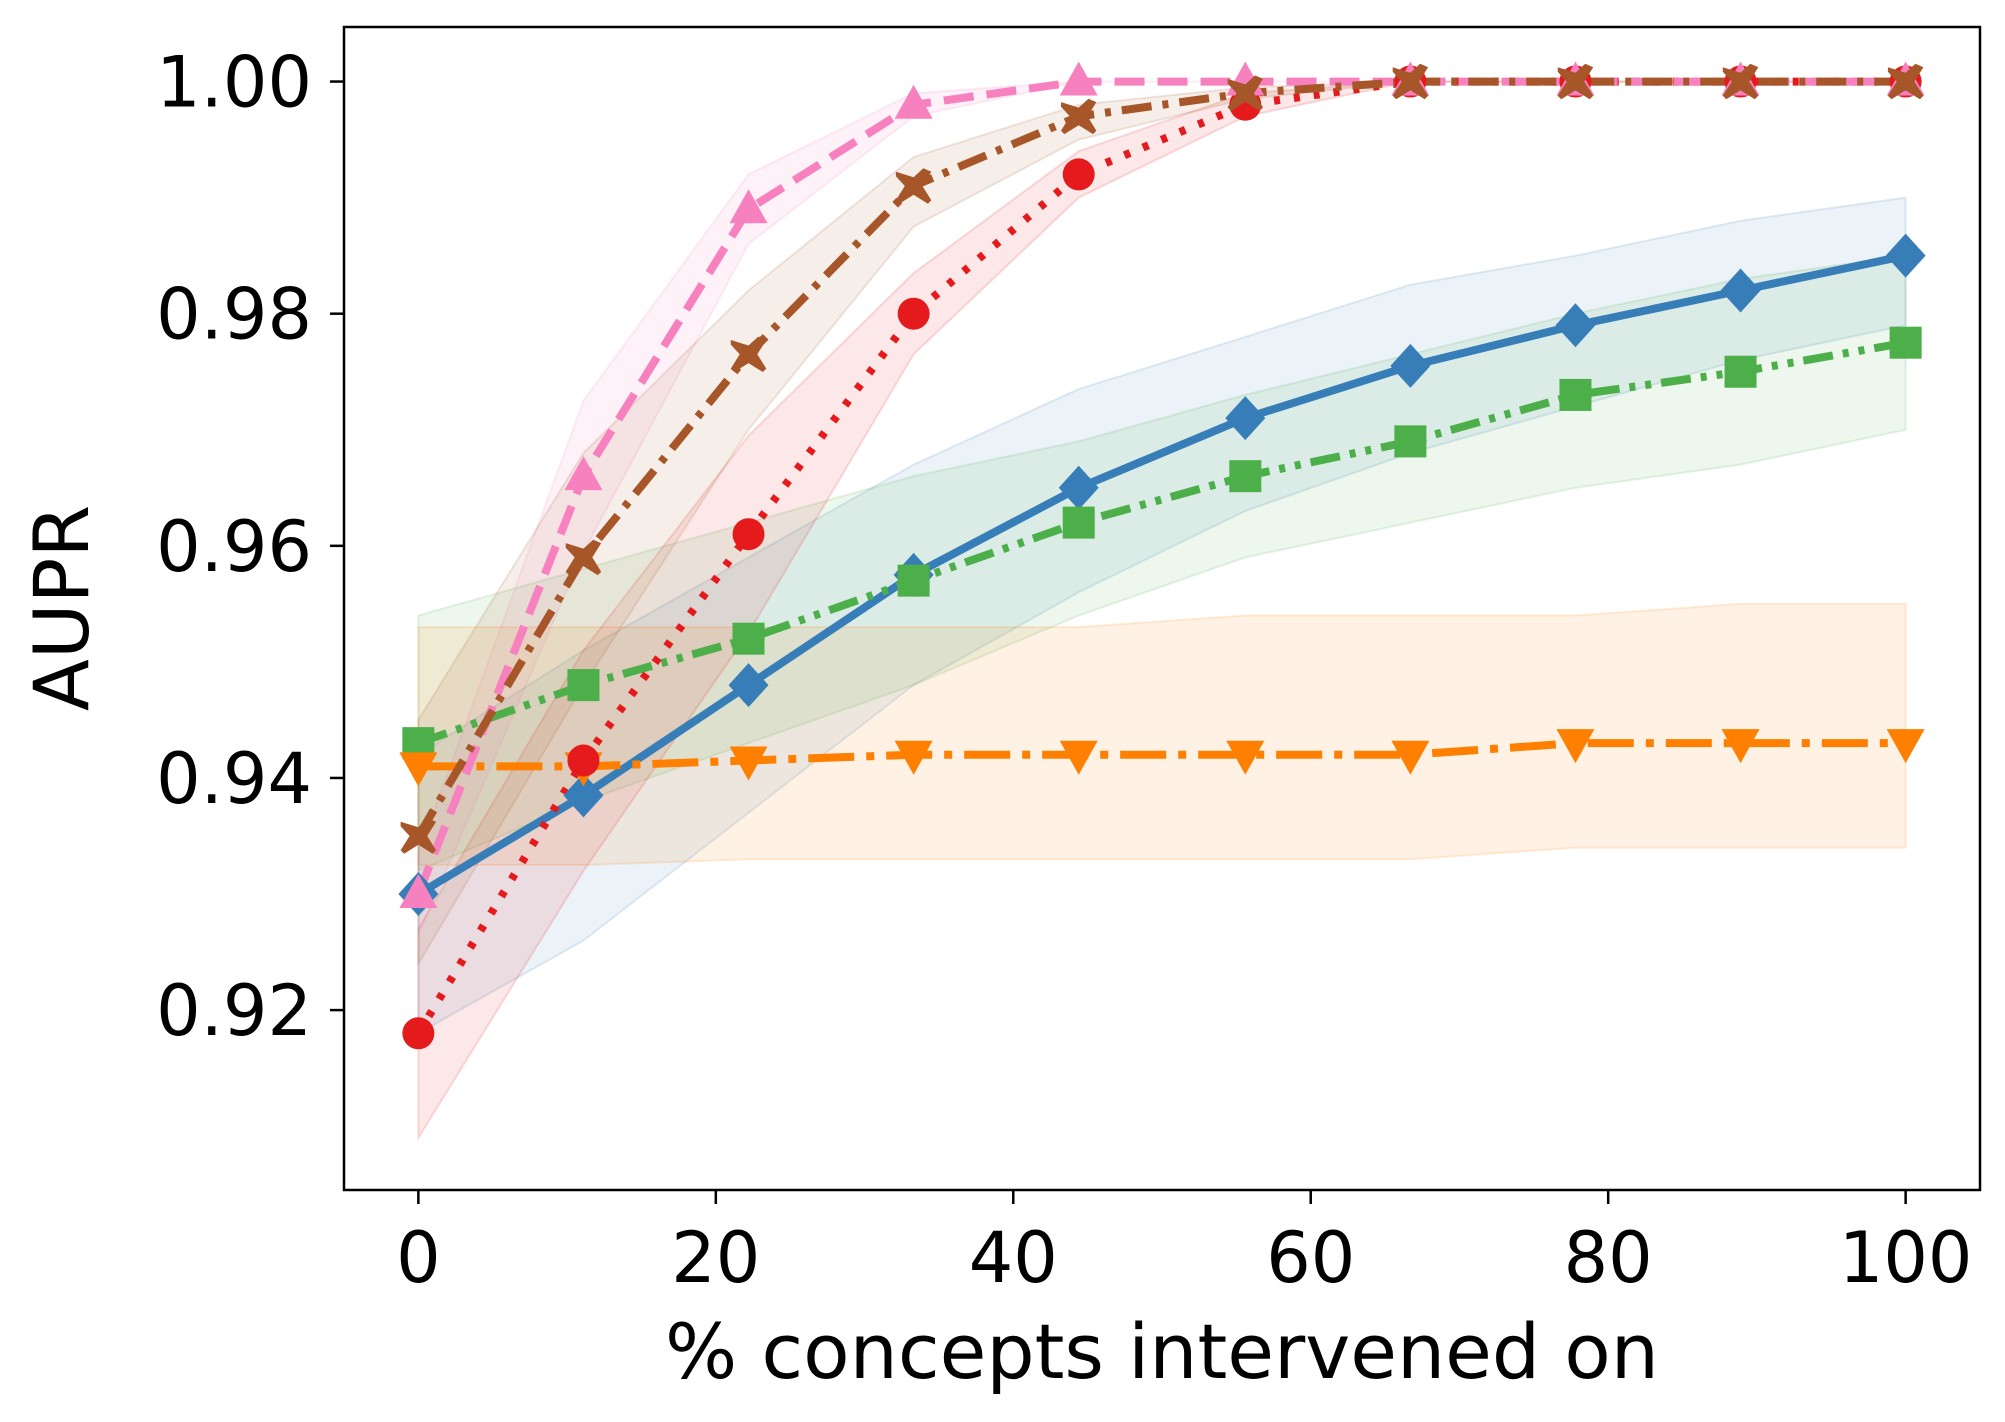 This screenshot has width=2005, height=1422. Describe the element at coordinates (1906, 1258) in the screenshot. I see `x-tick-label: 100` at that location.